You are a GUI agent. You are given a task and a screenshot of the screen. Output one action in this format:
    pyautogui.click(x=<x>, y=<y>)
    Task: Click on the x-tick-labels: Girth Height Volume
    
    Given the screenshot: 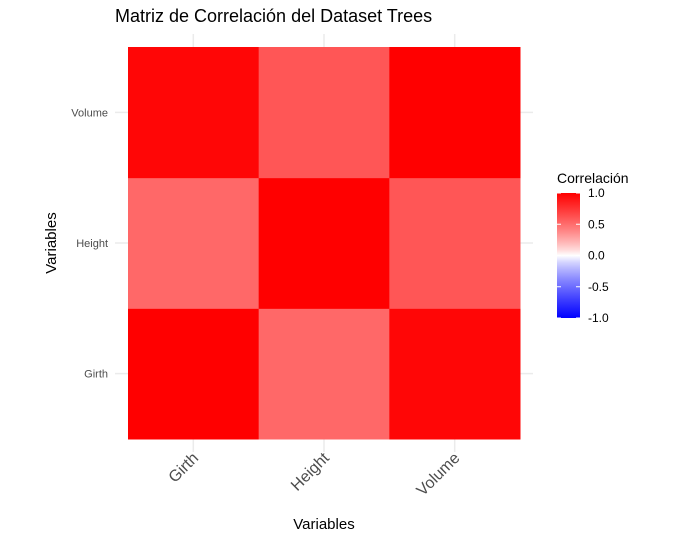 What is the action you would take?
    pyautogui.click(x=315, y=474)
    